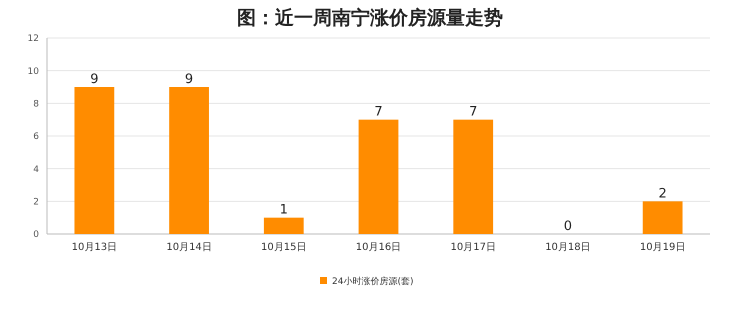 Image resolution: width=740 pixels, height=312 pixels. I want to click on legend-label: 24小时涨价房源(套), so click(373, 282).